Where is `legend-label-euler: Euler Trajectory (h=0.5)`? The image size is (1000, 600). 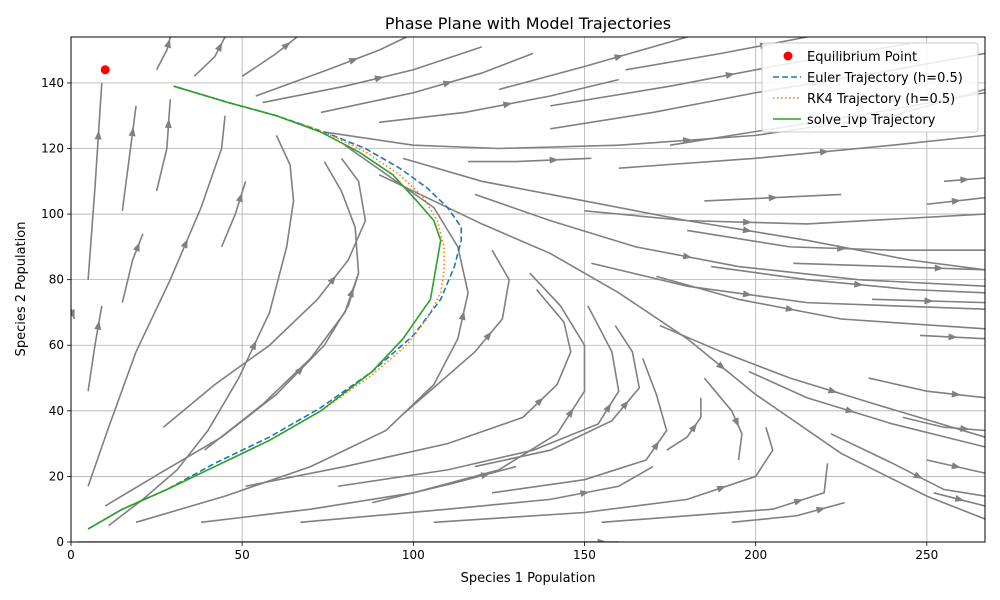
legend-label-euler: Euler Trajectory (h=0.5) is located at coordinates (885, 78).